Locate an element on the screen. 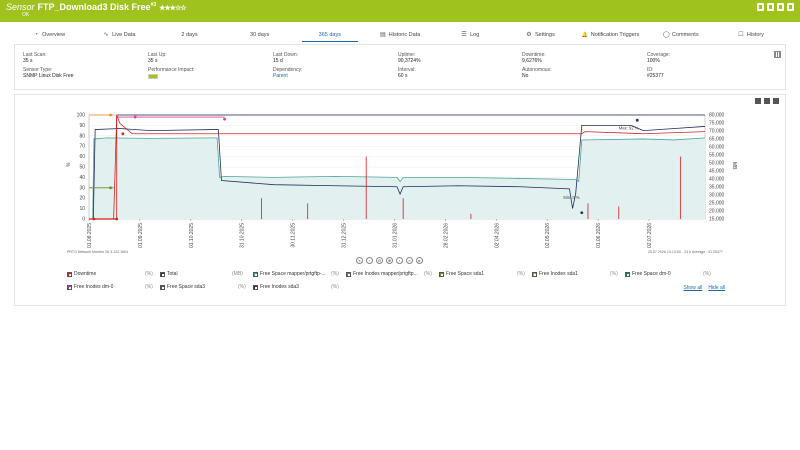 Image resolution: width=800 pixels, height=450 pixels. tab-settings: ⚙ Settings is located at coordinates (540, 35).